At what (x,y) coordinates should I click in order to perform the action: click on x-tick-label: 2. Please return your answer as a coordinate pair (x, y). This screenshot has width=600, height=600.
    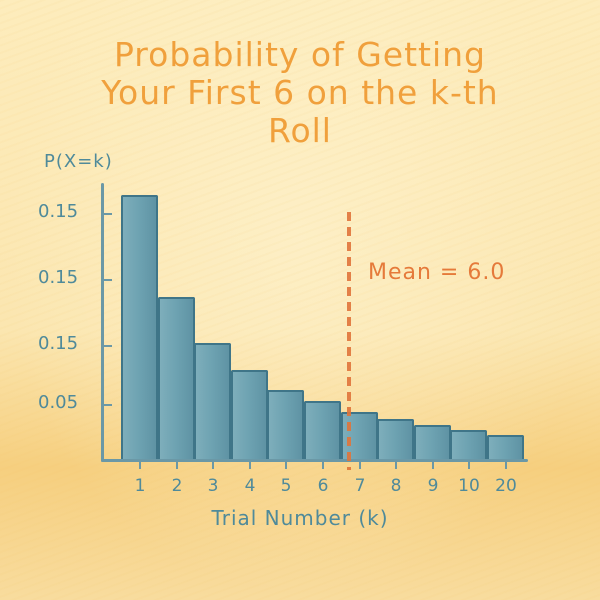
    Looking at the image, I should click on (177, 486).